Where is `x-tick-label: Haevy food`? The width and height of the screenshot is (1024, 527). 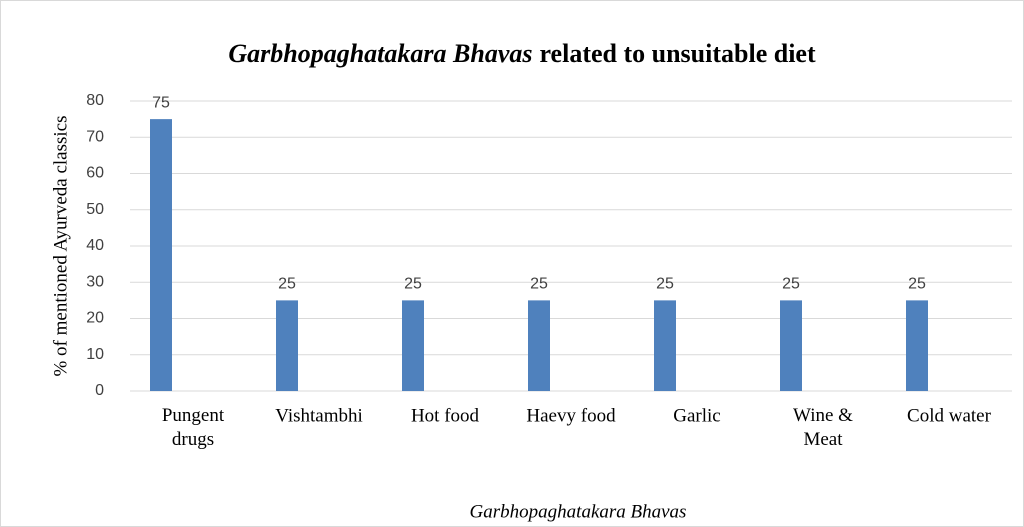 x-tick-label: Haevy food is located at coordinates (571, 415).